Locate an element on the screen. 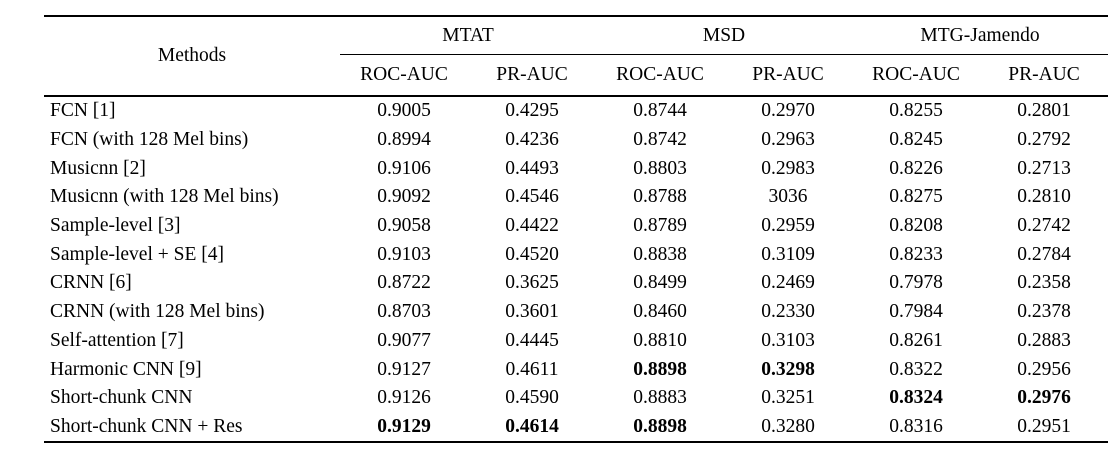 Image resolution: width=1119 pixels, height=457 pixels. value-cell: 0.9127 is located at coordinates (404, 369).